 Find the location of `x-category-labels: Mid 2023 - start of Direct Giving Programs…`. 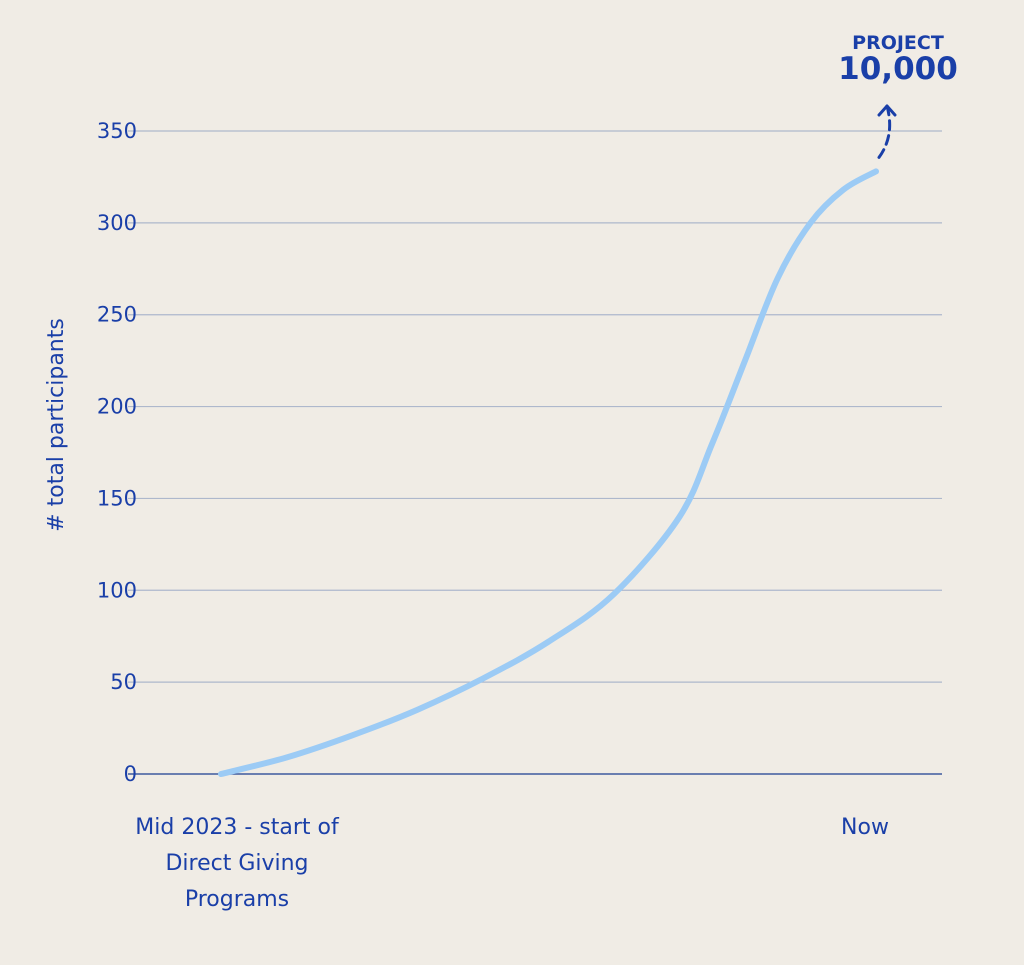

x-category-labels: Mid 2023 - start of Direct Giving Programs… is located at coordinates (512, 863).